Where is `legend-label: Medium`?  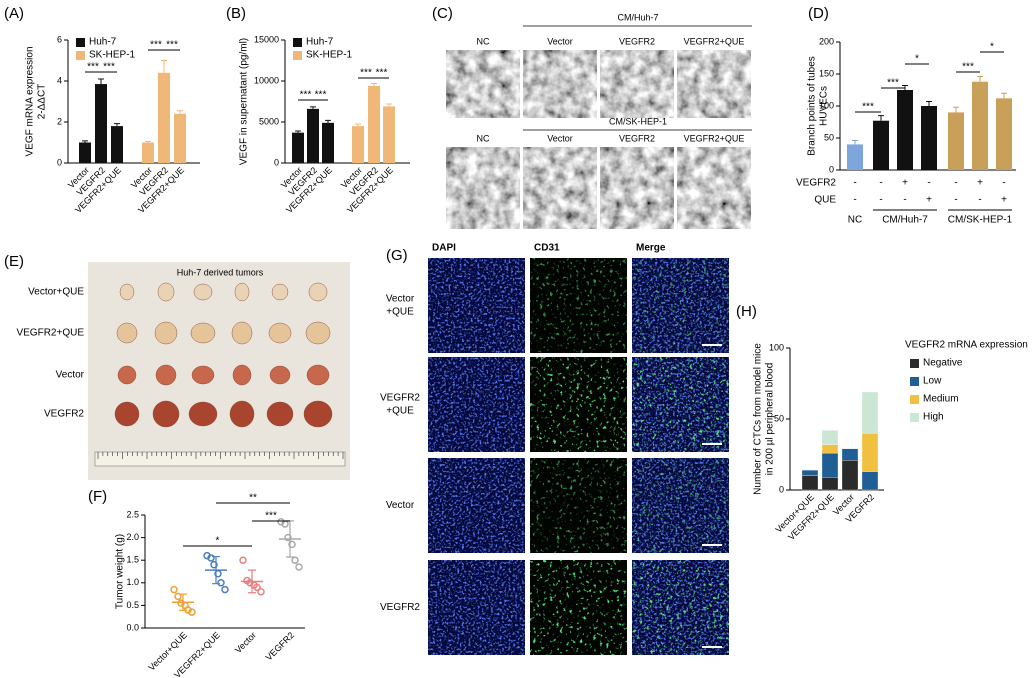
legend-label: Medium is located at coordinates (941, 399).